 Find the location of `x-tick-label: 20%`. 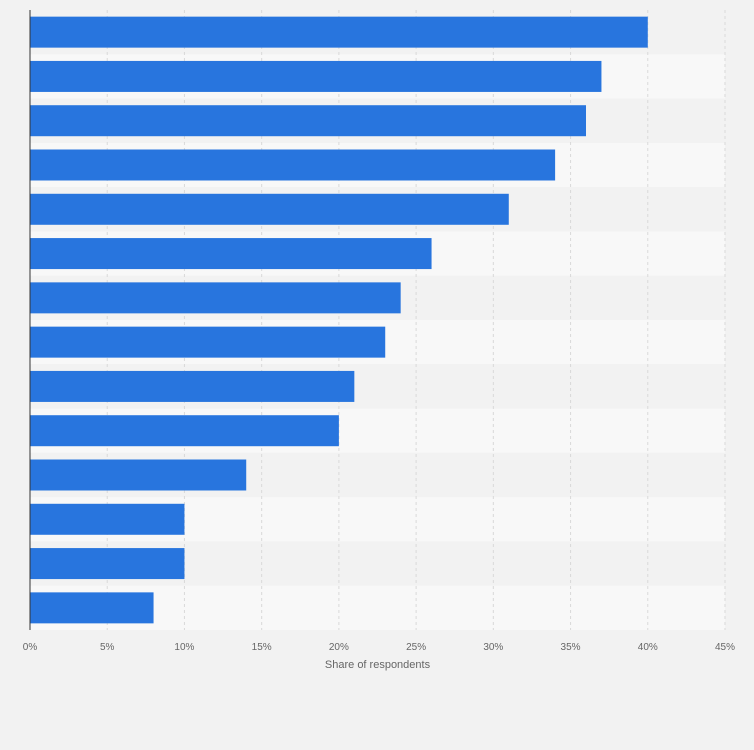

x-tick-label: 20% is located at coordinates (339, 647).